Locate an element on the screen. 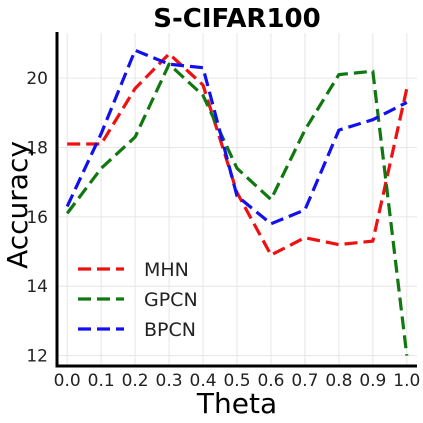 Image resolution: width=423 pixels, height=423 pixels. x-tick-label-4: 0.4 is located at coordinates (203, 381).